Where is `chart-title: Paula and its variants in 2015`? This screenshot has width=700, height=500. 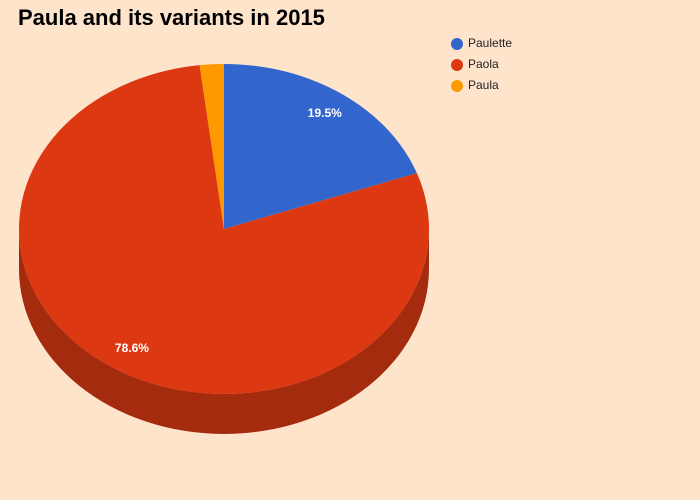 chart-title: Paula and its variants in 2015 is located at coordinates (171, 17).